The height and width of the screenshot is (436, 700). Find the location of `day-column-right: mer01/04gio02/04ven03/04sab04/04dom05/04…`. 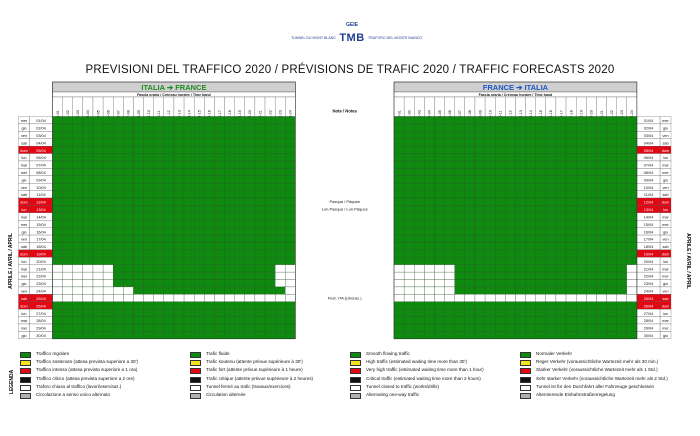

day-column-right: mer01/04gio02/04ven03/04sab04/04dom05/04… is located at coordinates (654, 227).